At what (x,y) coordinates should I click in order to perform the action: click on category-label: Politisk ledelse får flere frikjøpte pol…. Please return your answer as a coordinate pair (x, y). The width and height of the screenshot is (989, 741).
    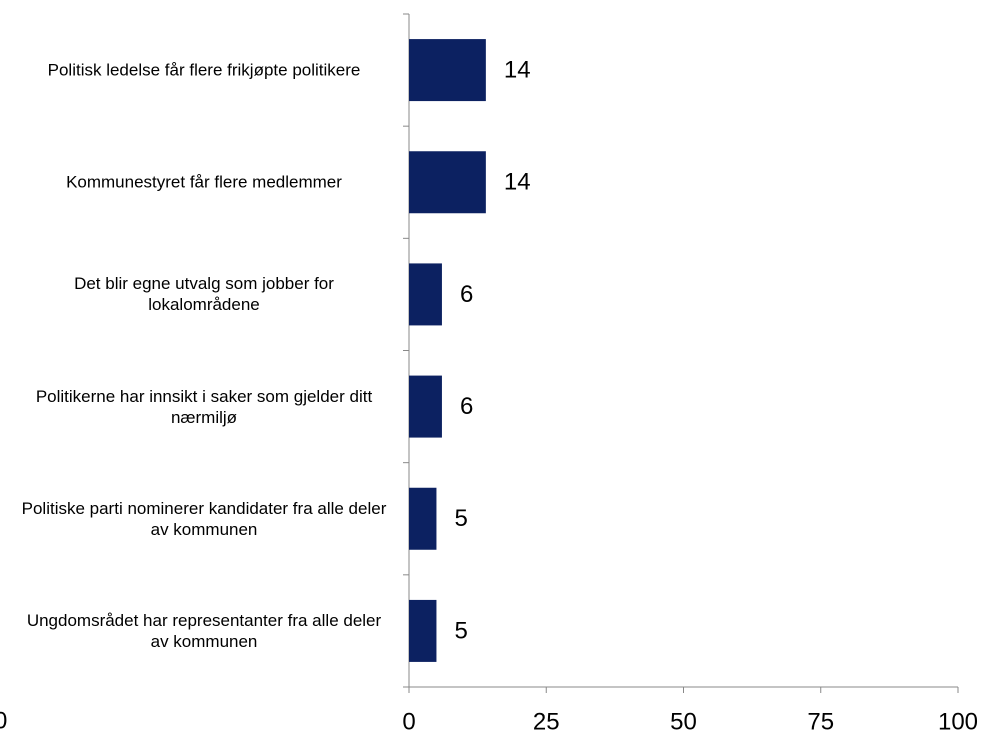
    Looking at the image, I should click on (204, 70).